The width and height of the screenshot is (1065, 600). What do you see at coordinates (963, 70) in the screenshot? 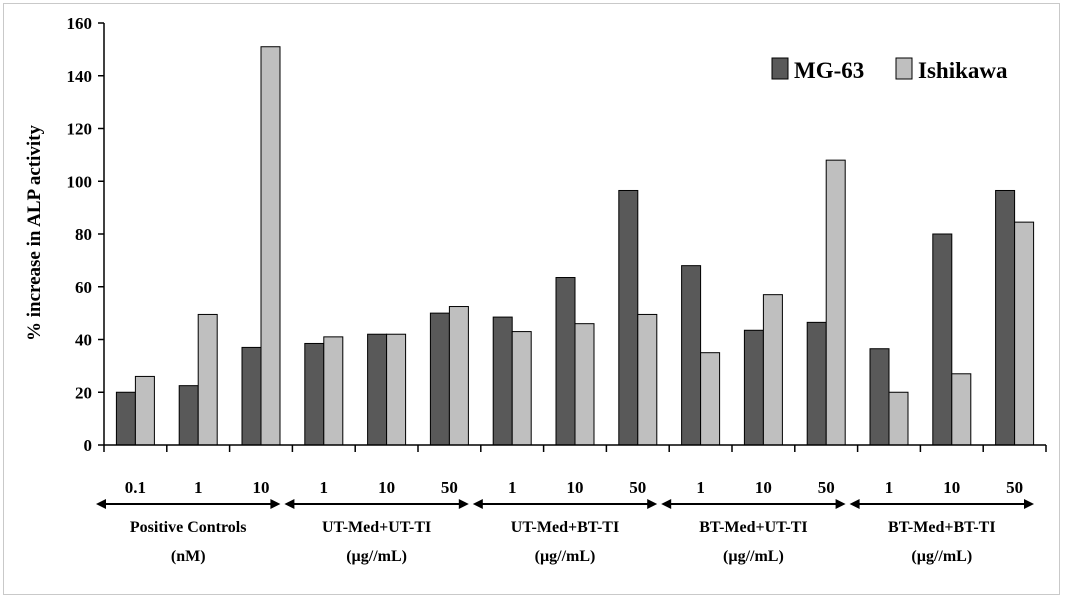
I see `legend-label: Ishikawa` at bounding box center [963, 70].